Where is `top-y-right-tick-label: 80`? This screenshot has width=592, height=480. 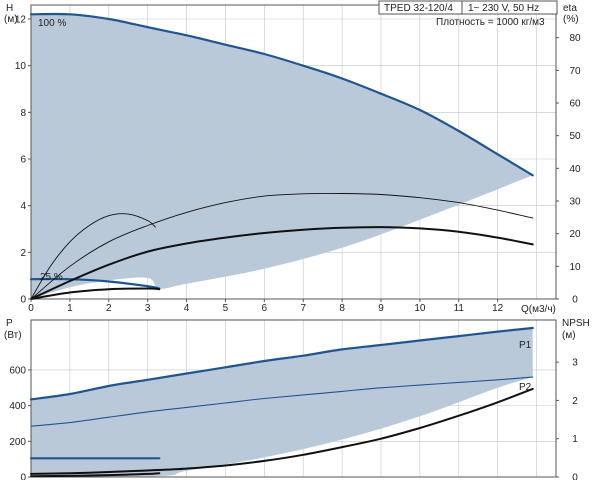 top-y-right-tick-label: 80 is located at coordinates (575, 38).